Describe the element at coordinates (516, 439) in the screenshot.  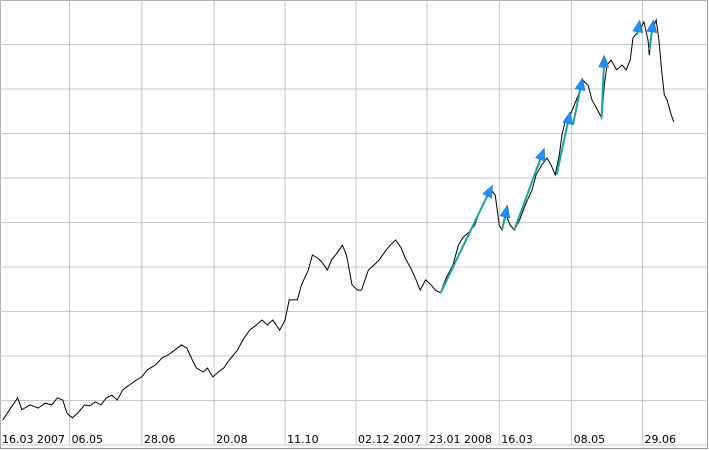
I see `x-tick-label: 16.03` at that location.